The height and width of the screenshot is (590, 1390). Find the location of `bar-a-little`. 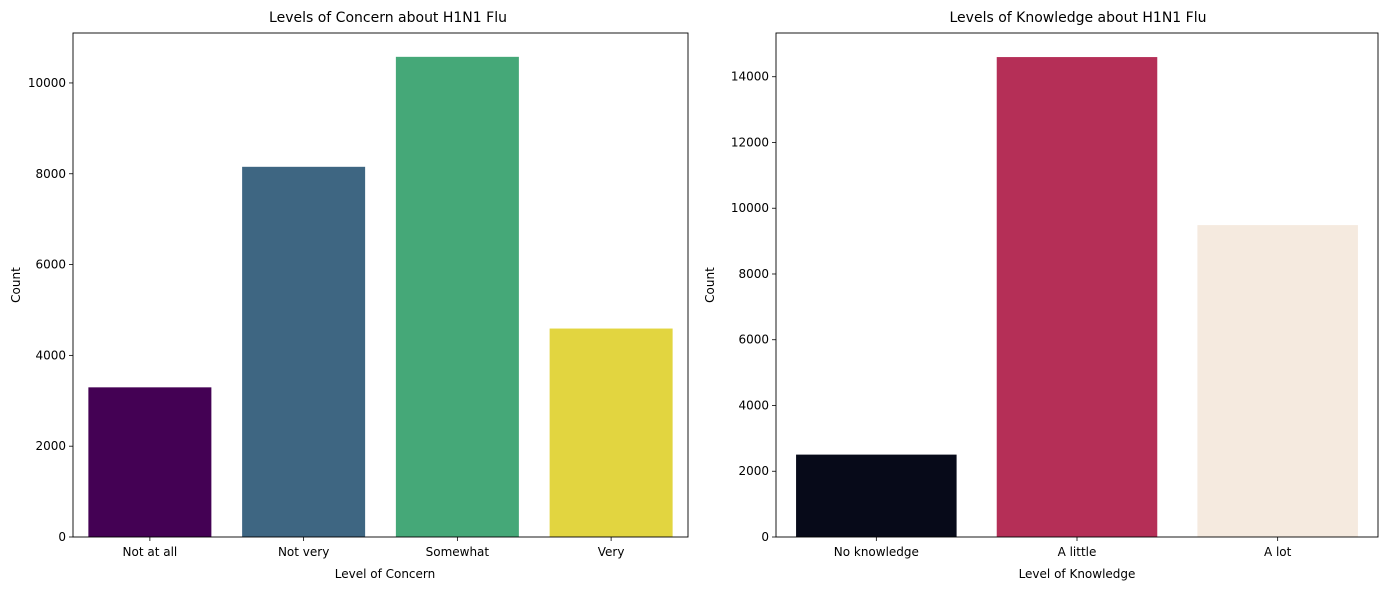

bar-a-little is located at coordinates (1077, 297).